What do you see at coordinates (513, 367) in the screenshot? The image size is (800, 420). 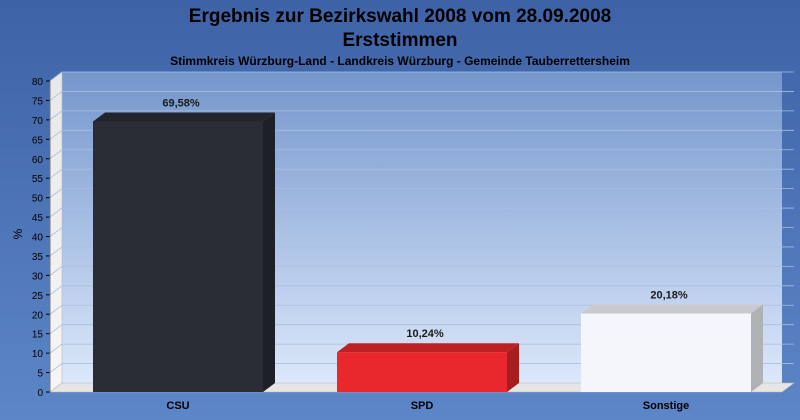 I see `bar-side-spd` at bounding box center [513, 367].